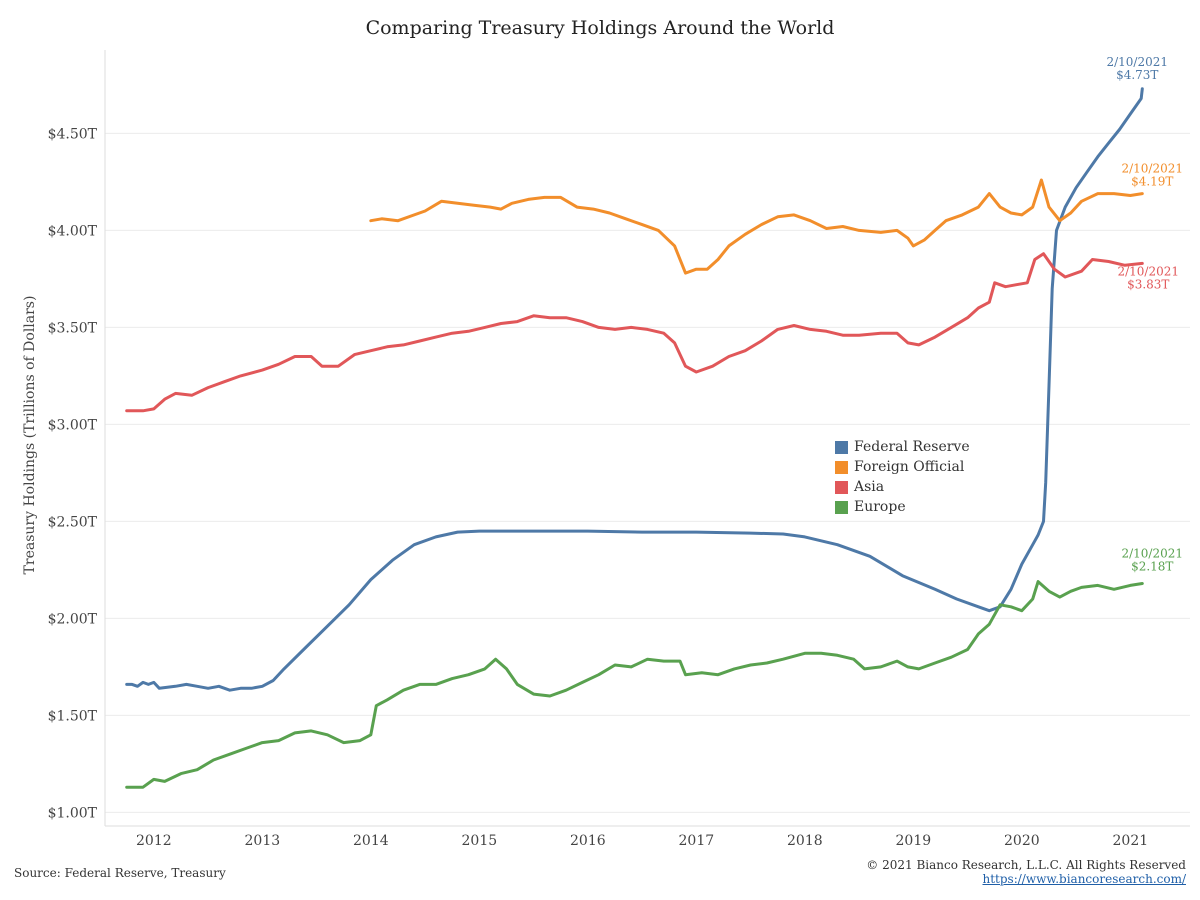 The width and height of the screenshot is (1200, 900). What do you see at coordinates (73, 328) in the screenshot?
I see `y-tick-label: $3.50T` at bounding box center [73, 328].